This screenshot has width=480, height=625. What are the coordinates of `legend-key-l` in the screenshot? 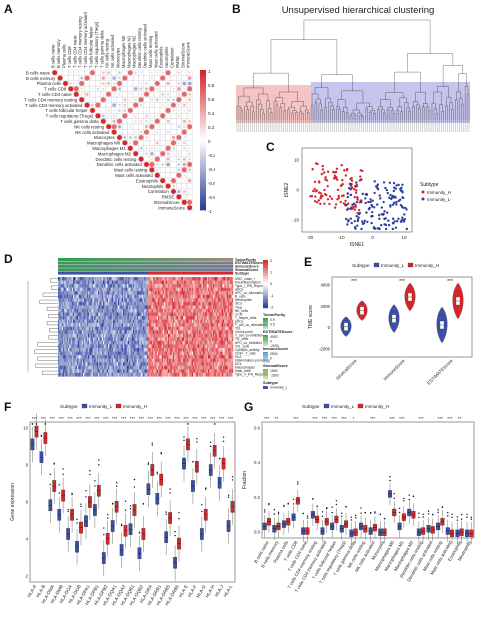 It's located at (423, 199).